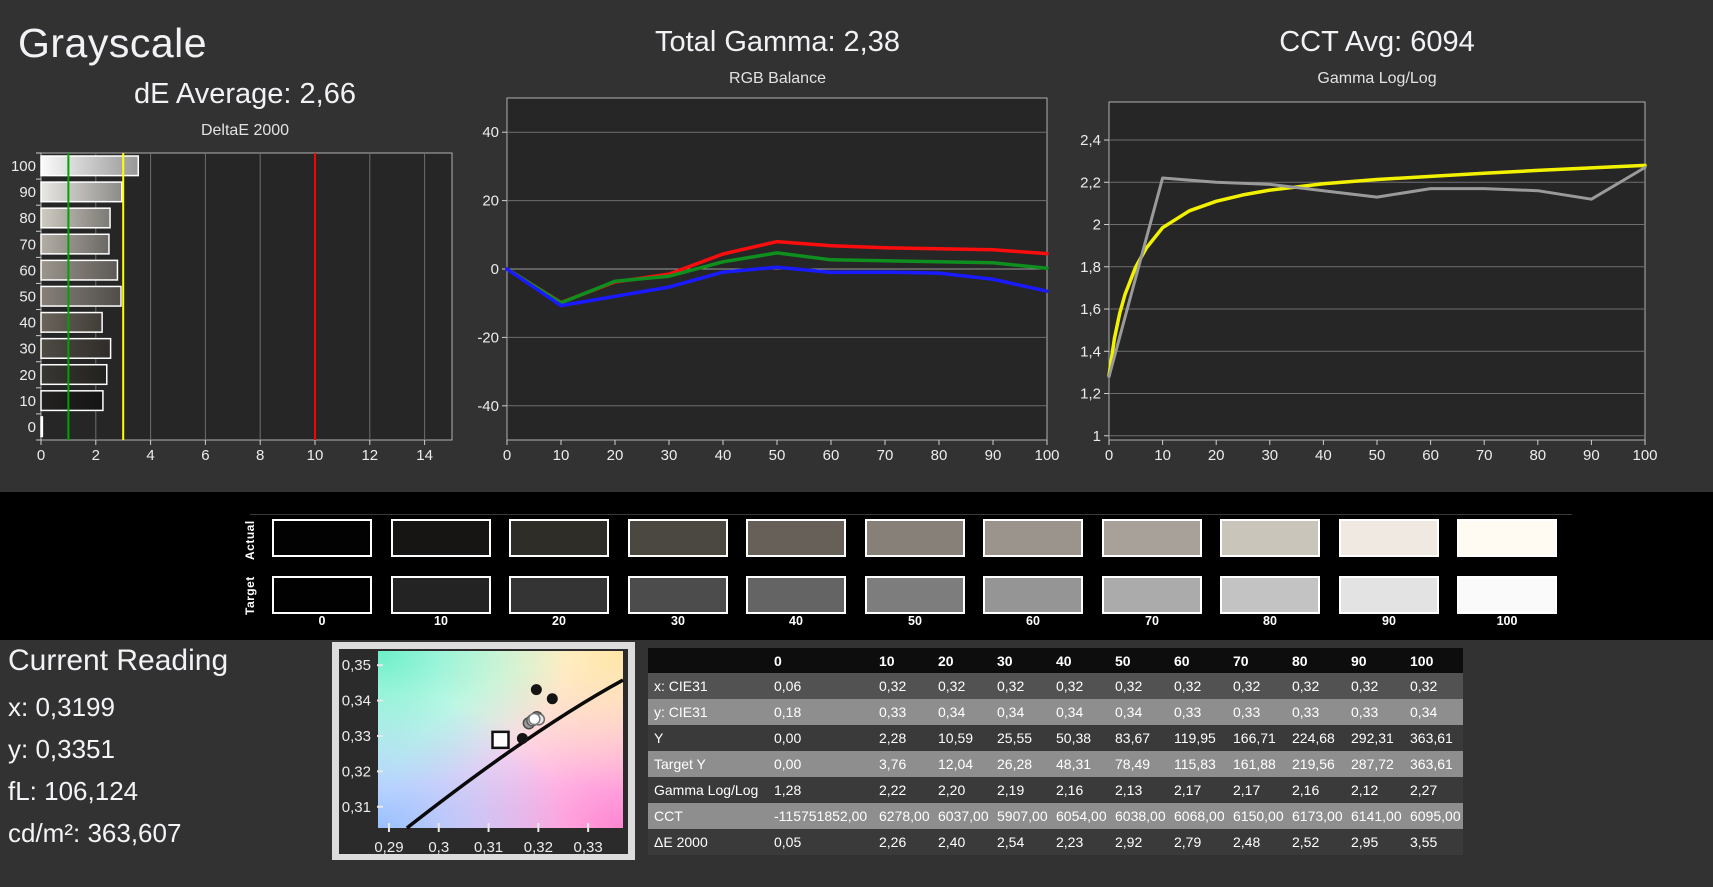 Image resolution: width=1713 pixels, height=887 pixels. What do you see at coordinates (96, 455) in the screenshot?
I see `svg-text: 2` at bounding box center [96, 455].